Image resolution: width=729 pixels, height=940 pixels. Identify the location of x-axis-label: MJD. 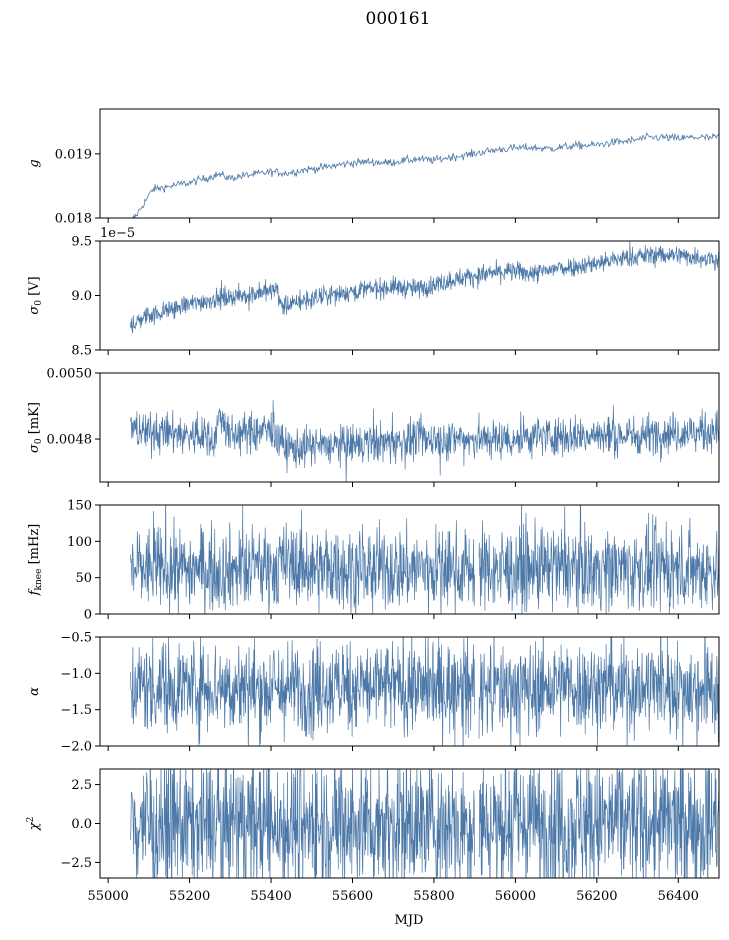
(409, 920).